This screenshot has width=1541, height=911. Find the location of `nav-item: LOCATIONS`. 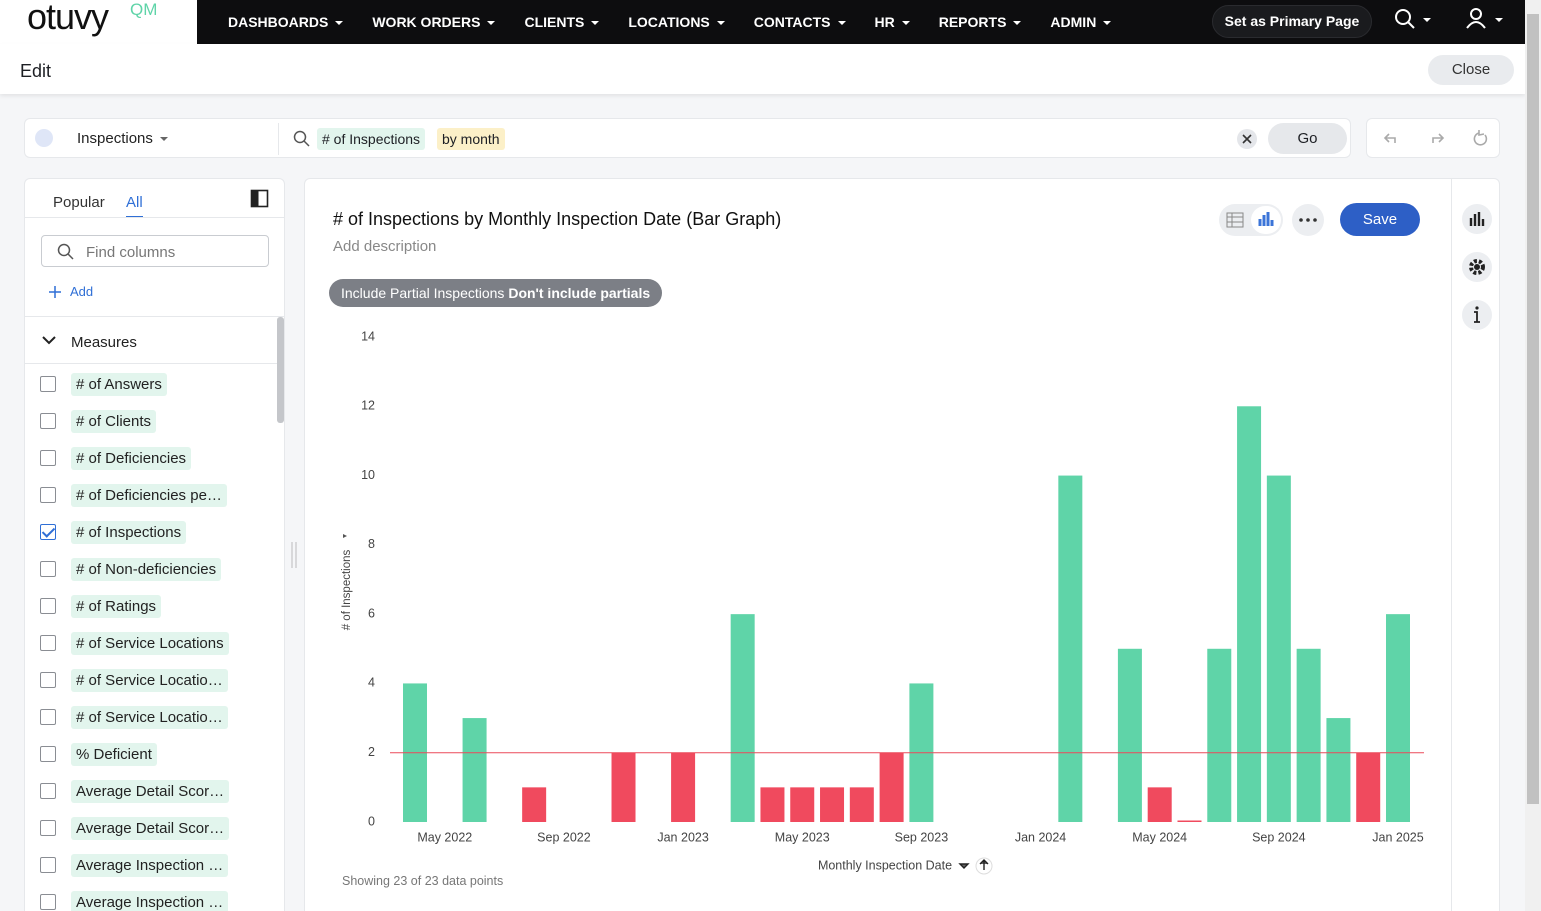

nav-item: LOCATIONS is located at coordinates (676, 22).